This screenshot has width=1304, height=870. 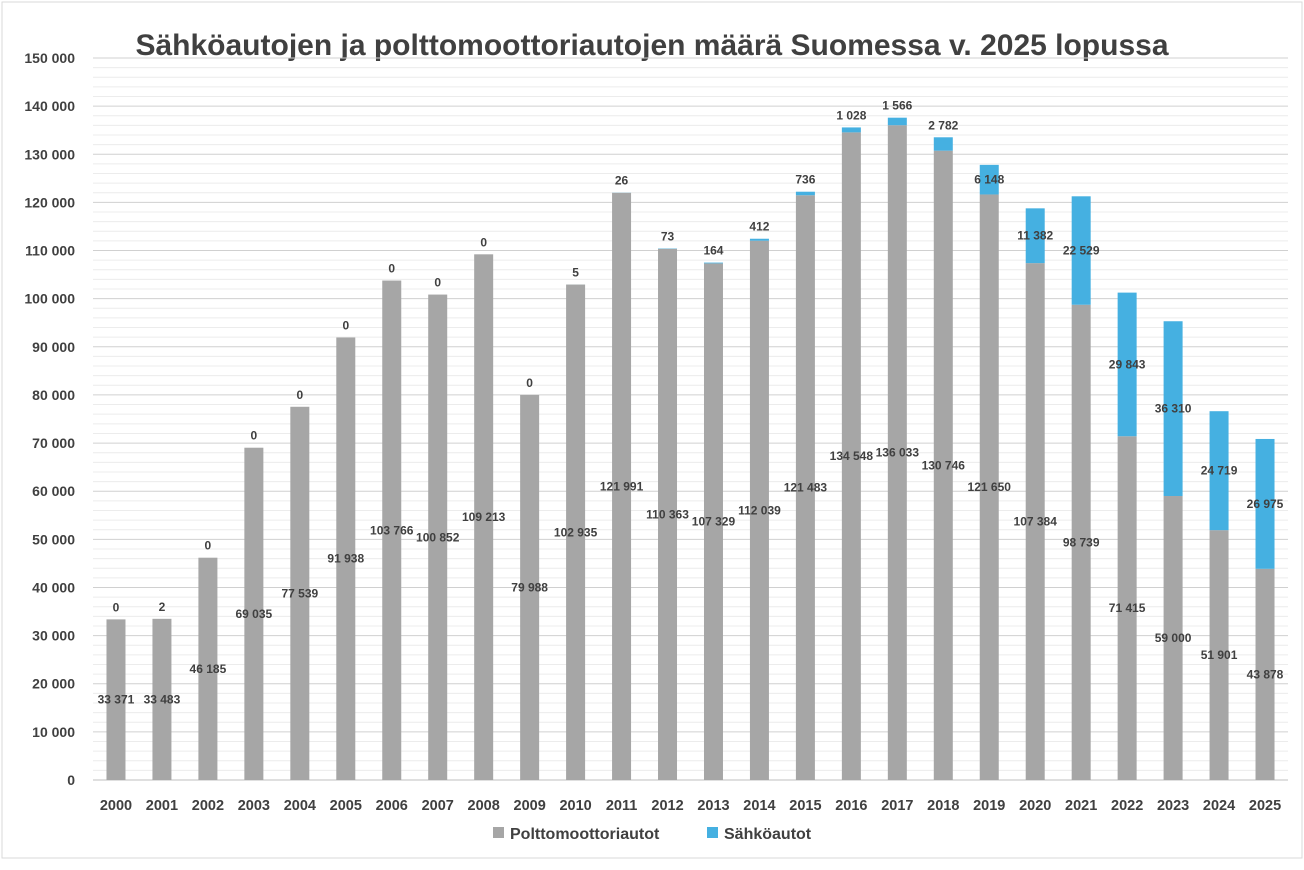 I want to click on x-tick-label: 2011, so click(x=621, y=806).